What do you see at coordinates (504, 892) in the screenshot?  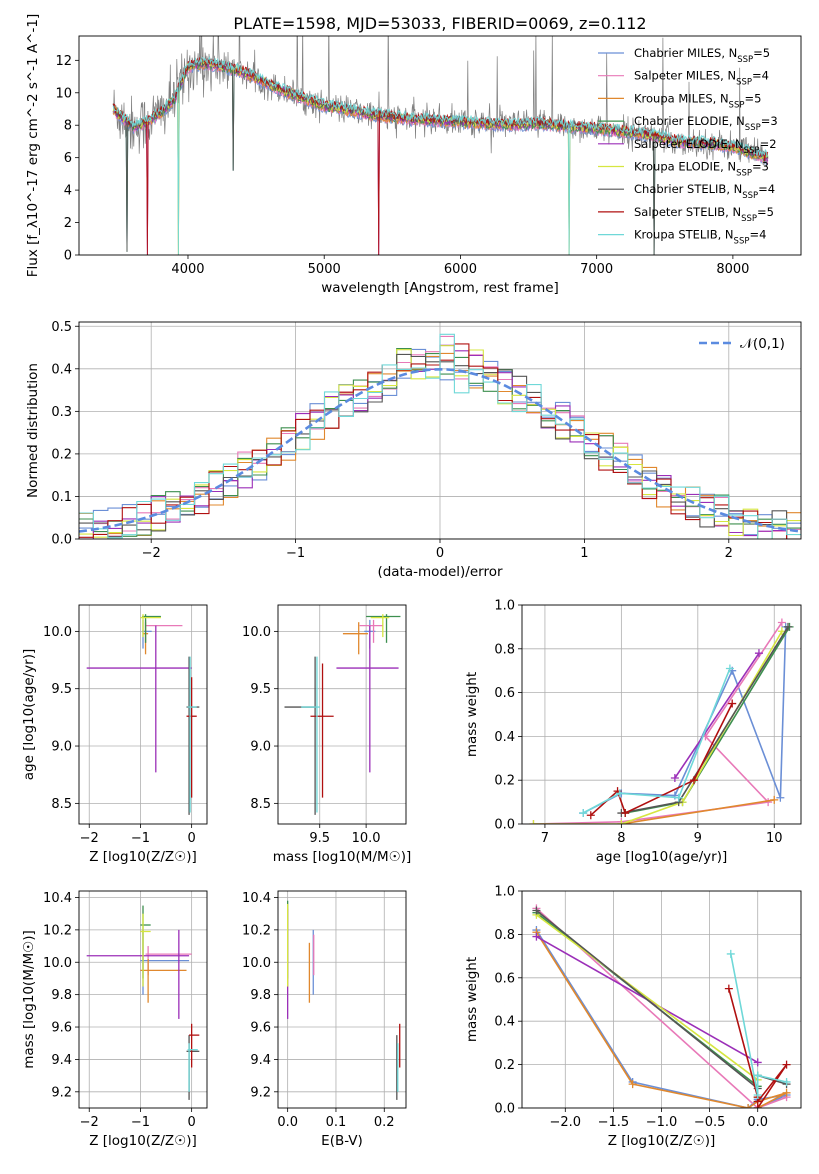 I see `y-tick-label: 1.0` at bounding box center [504, 892].